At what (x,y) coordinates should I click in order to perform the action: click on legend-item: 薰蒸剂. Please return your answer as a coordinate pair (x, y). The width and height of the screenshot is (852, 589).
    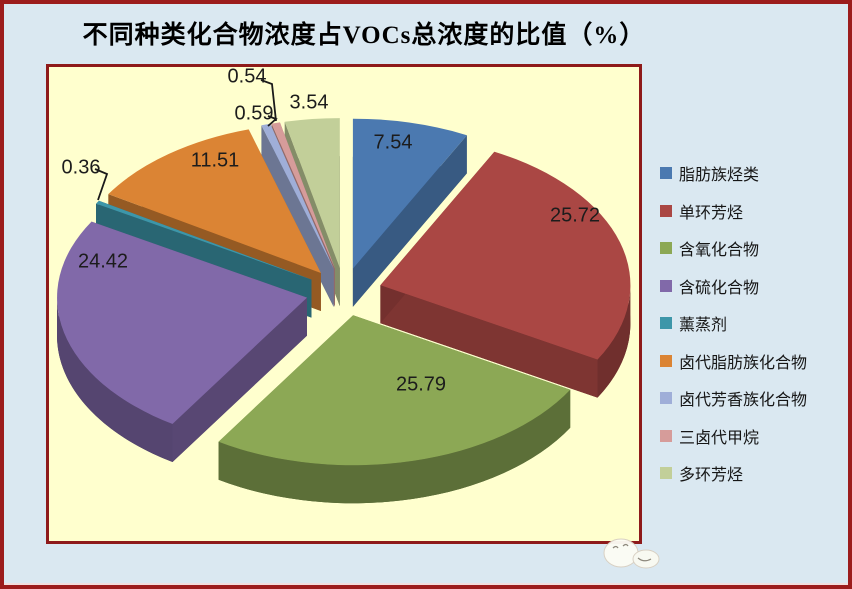
    Looking at the image, I should click on (733, 324).